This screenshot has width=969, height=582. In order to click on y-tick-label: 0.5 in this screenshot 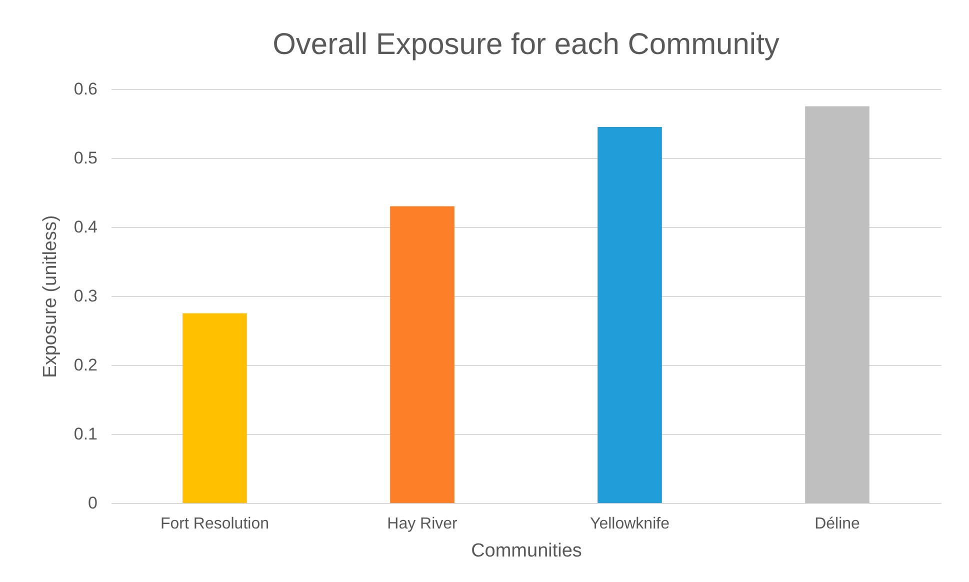, I will do `click(86, 158)`.